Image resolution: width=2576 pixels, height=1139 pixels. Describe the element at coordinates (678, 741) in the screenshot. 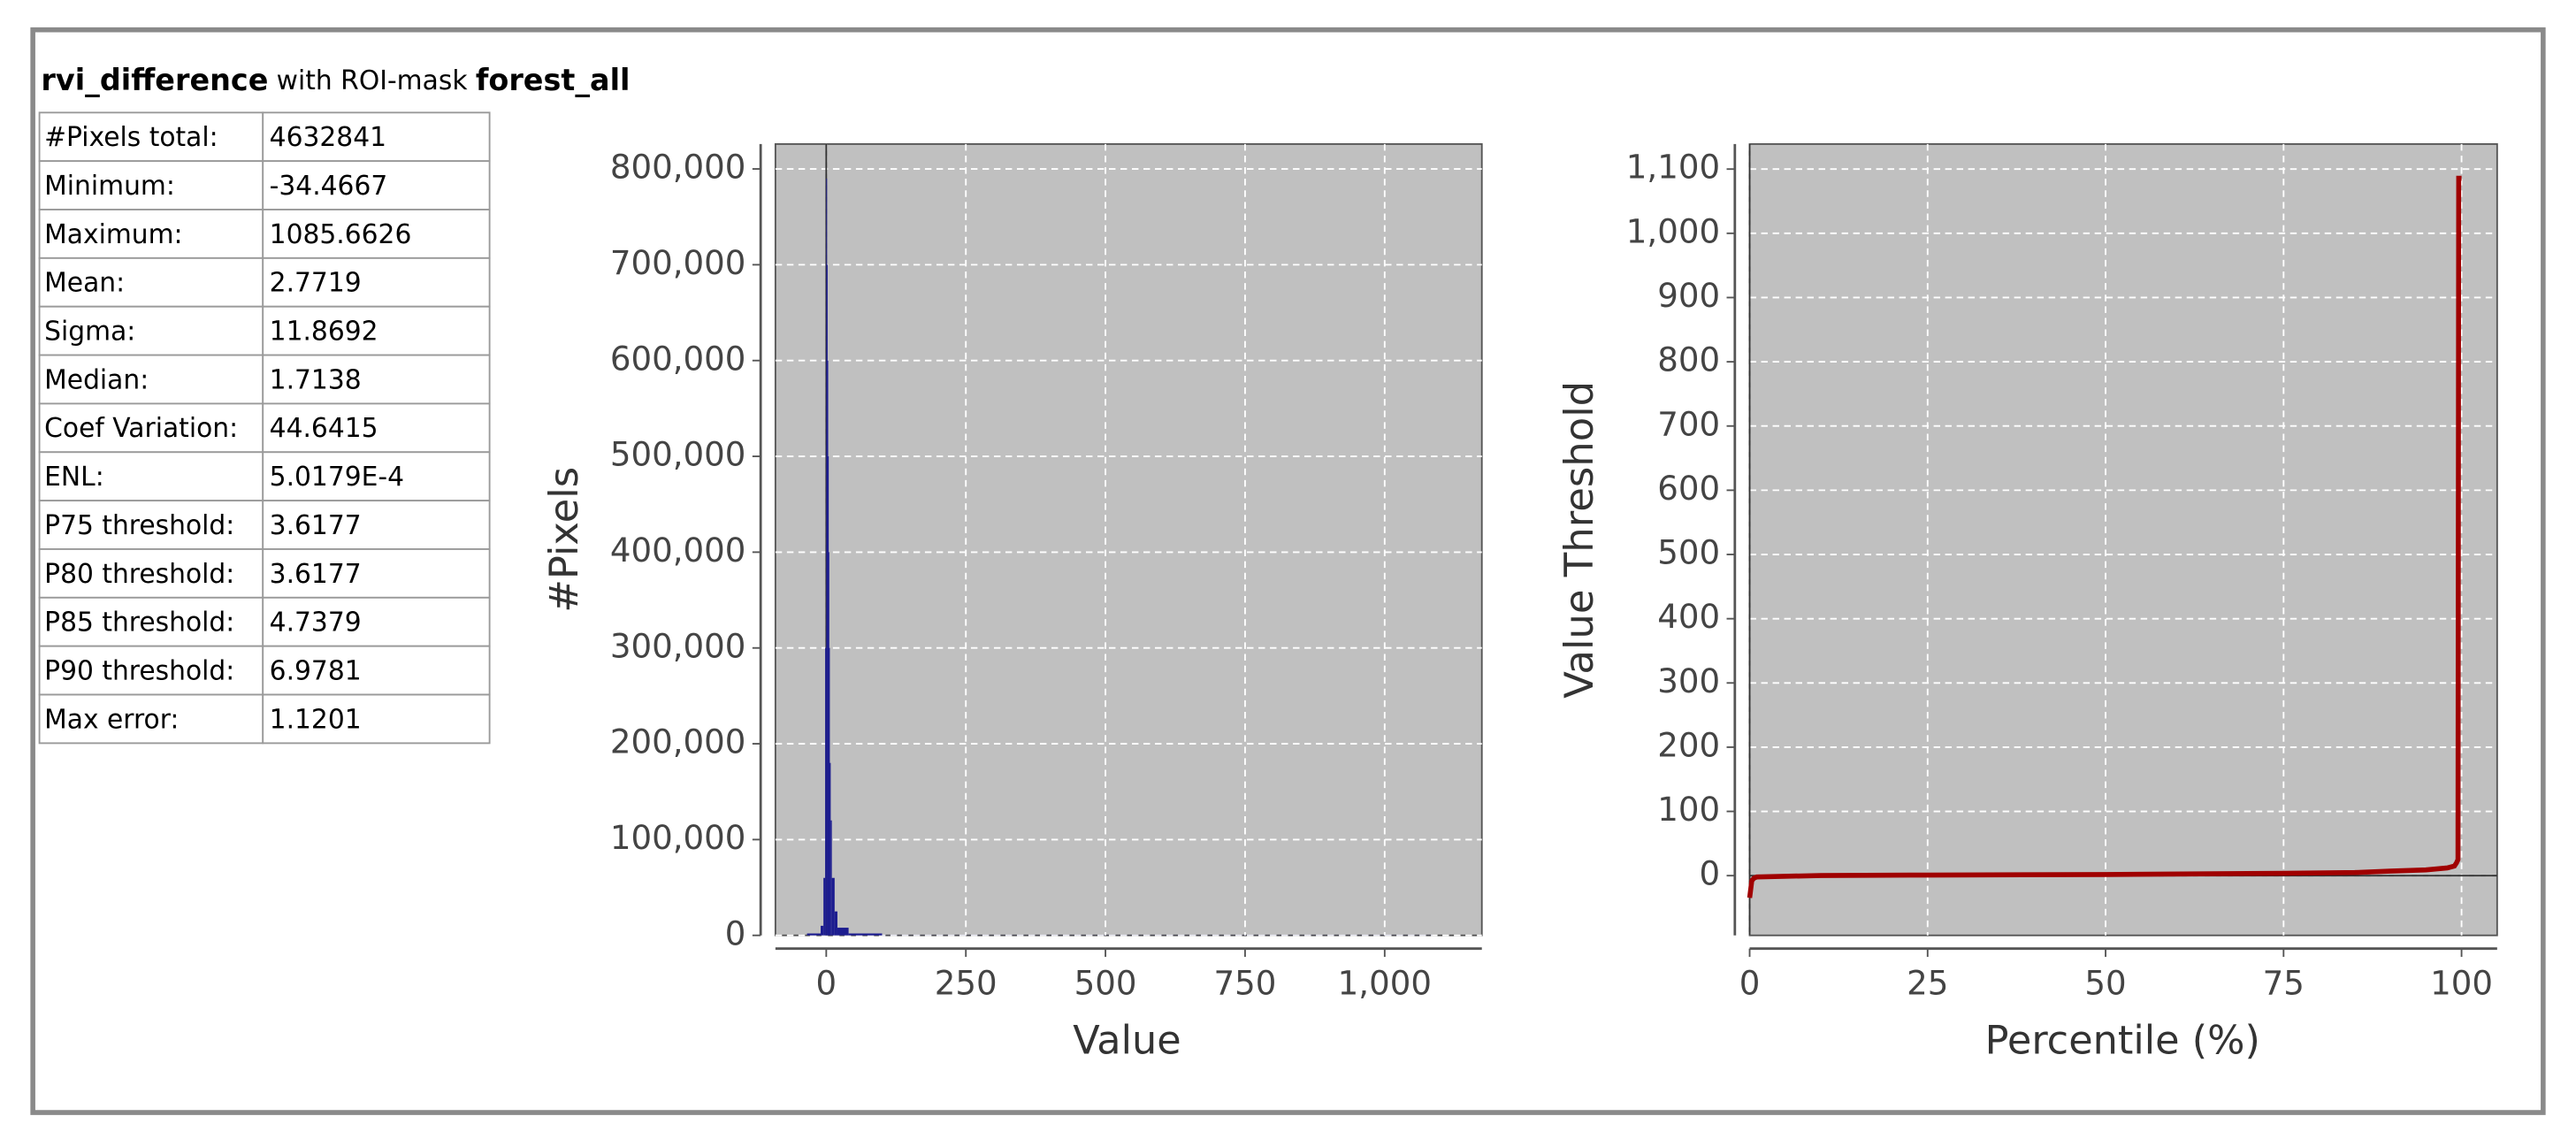

I see `y-tick-label: 200,000` at that location.